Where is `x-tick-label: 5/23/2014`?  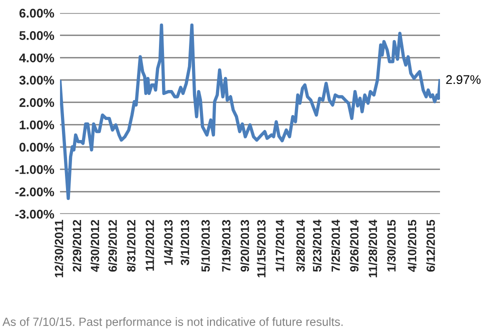
x-tick-label: 5/23/2014 is located at coordinates (317, 246).